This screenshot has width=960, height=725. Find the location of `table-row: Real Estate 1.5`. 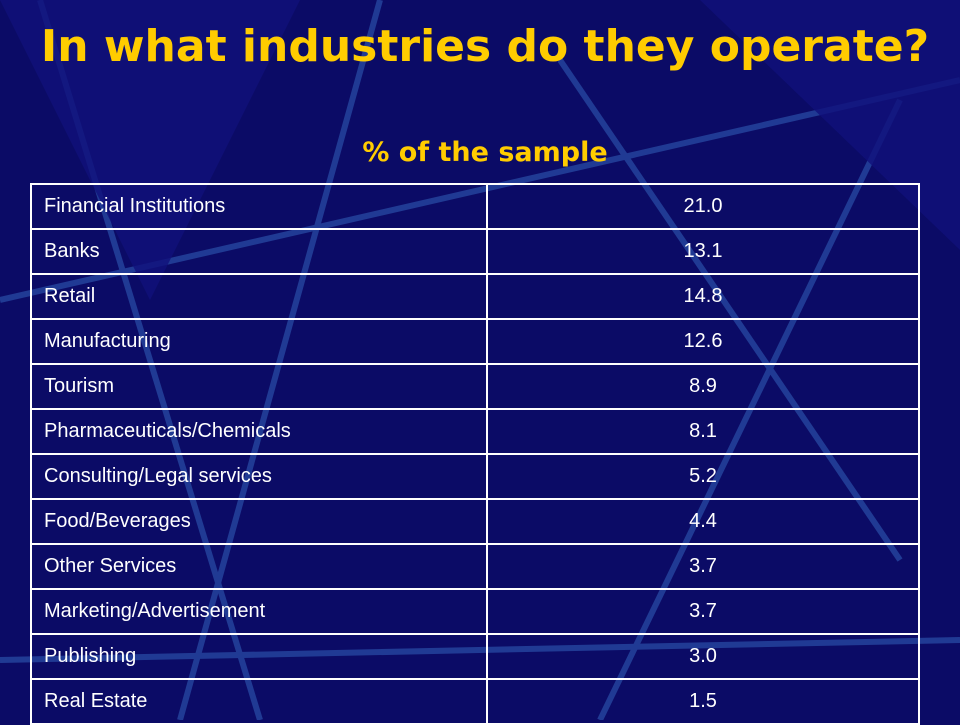

table-row: Real Estate 1.5 is located at coordinates (475, 701).